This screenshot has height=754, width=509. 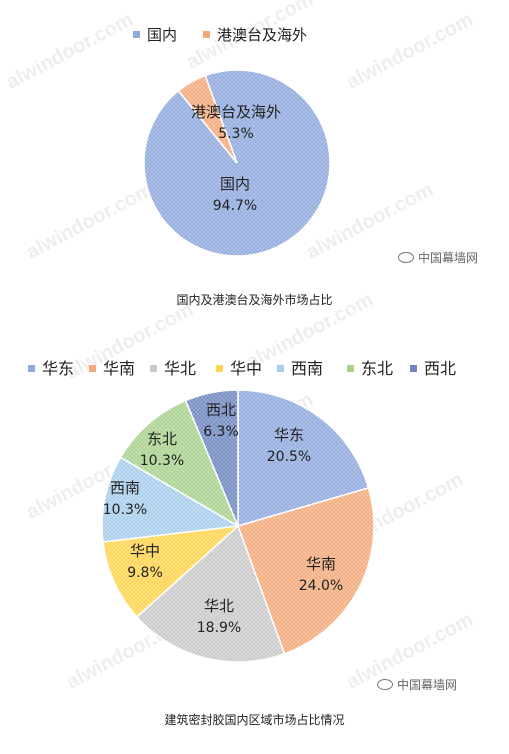 What do you see at coordinates (221, 432) in the screenshot?
I see `pie2-value-西北: 6.3%` at bounding box center [221, 432].